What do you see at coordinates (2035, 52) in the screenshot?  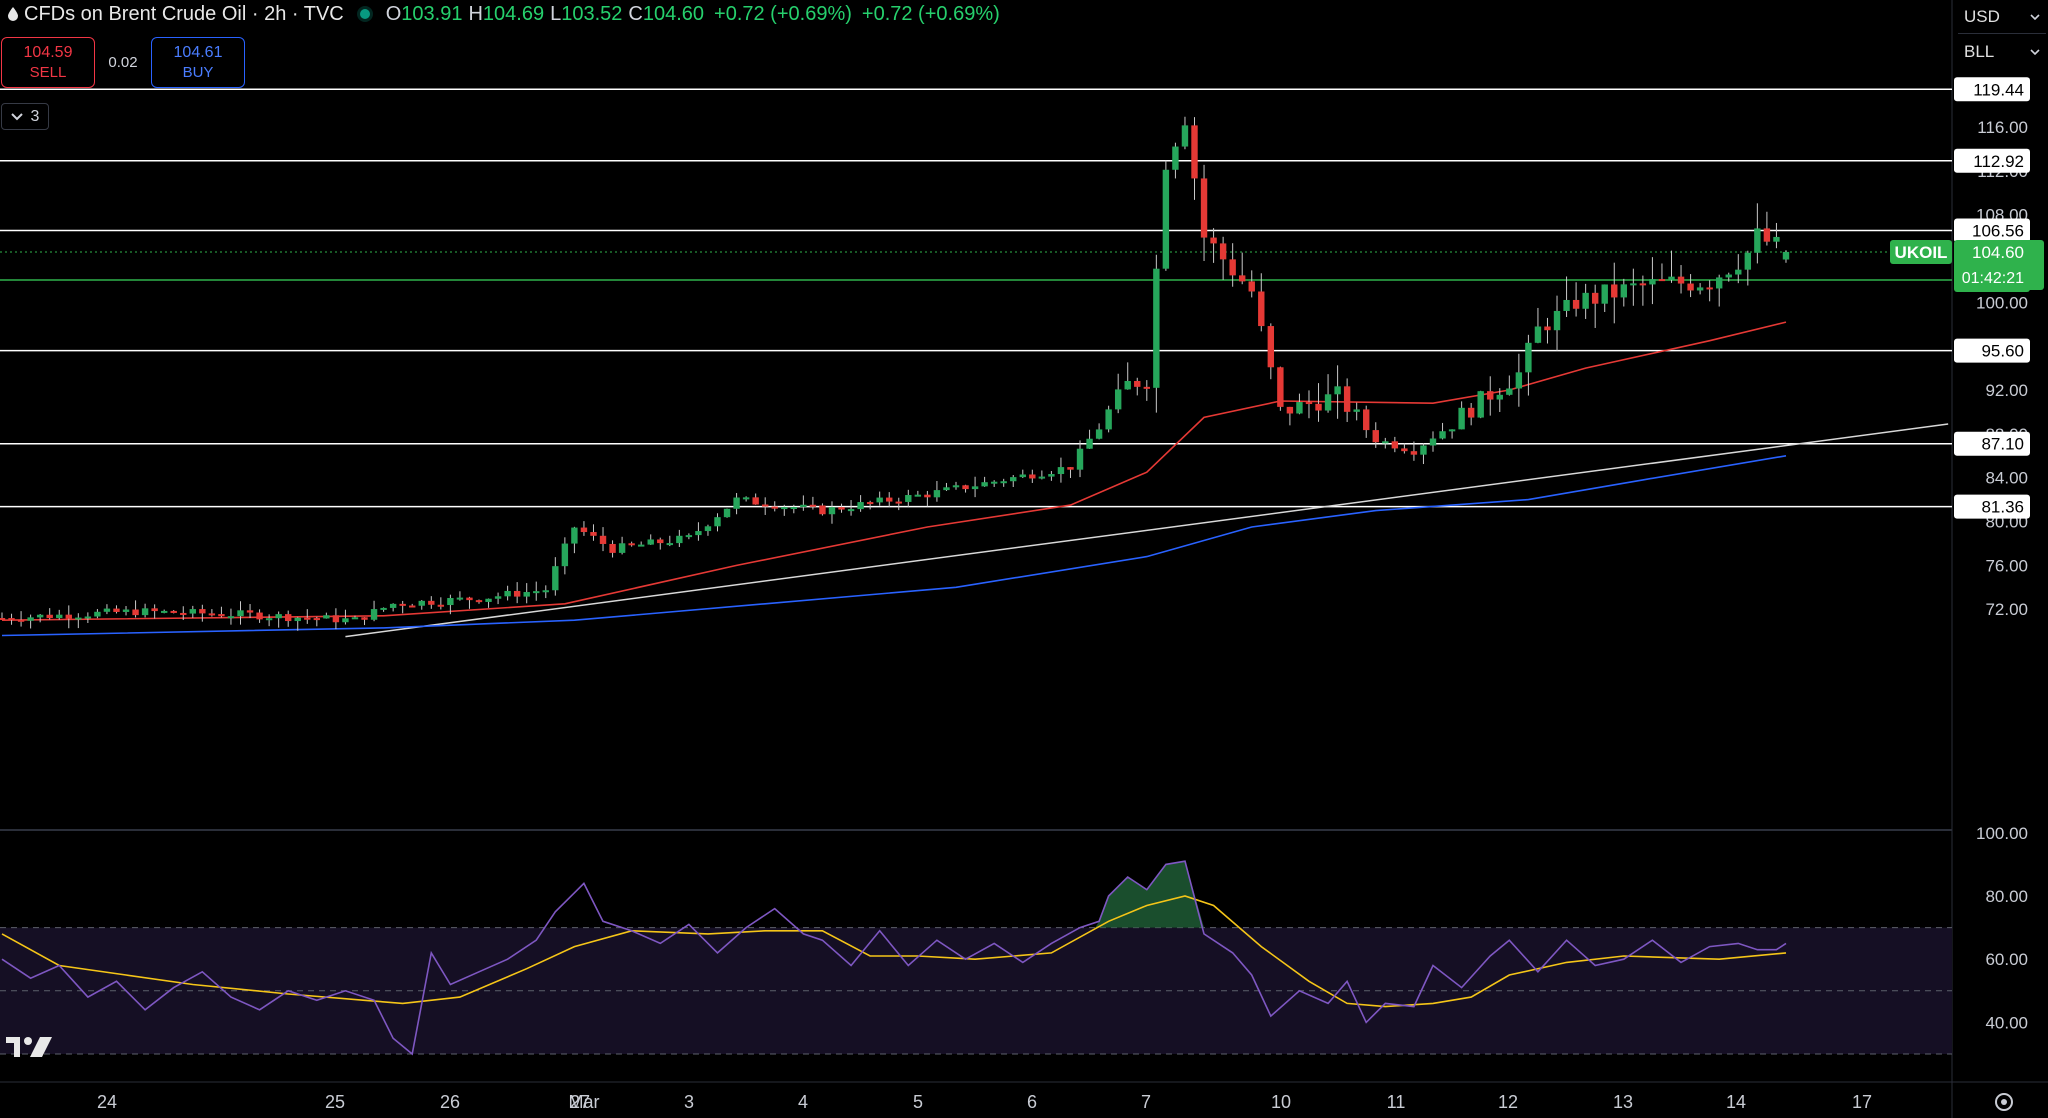 I see `chevron-down-icon` at bounding box center [2035, 52].